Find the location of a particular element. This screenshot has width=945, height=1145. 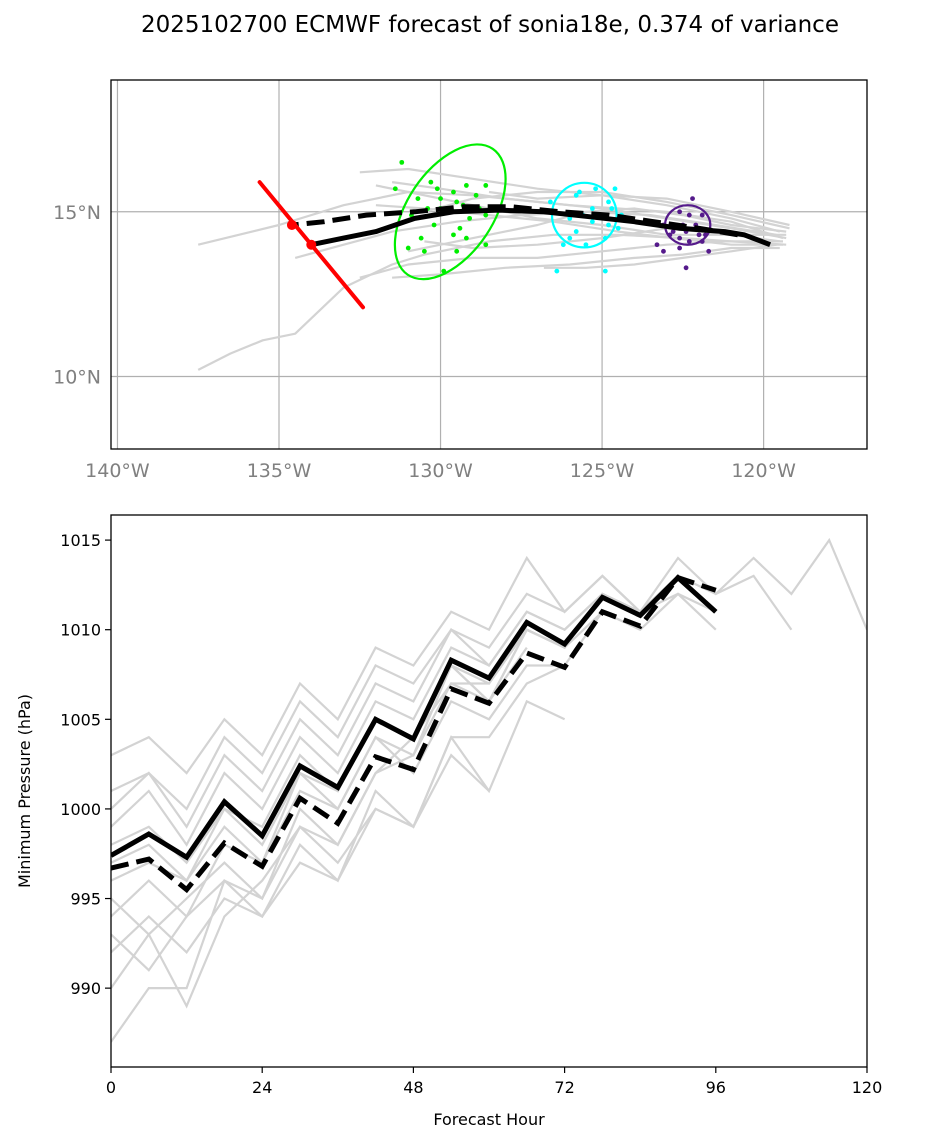

x-tick-label: 0 is located at coordinates (111, 1087).